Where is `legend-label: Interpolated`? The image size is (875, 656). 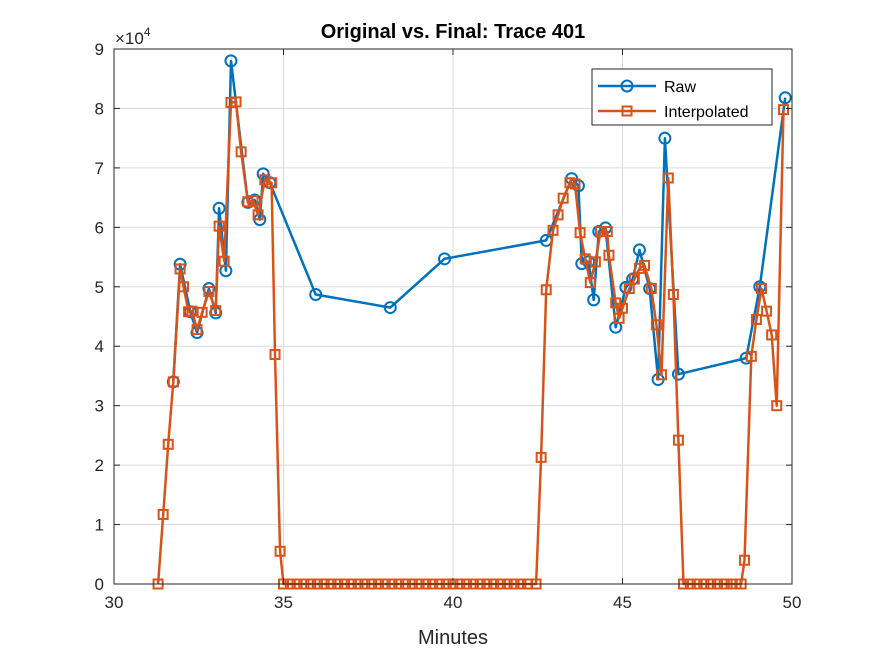
legend-label: Interpolated is located at coordinates (706, 112).